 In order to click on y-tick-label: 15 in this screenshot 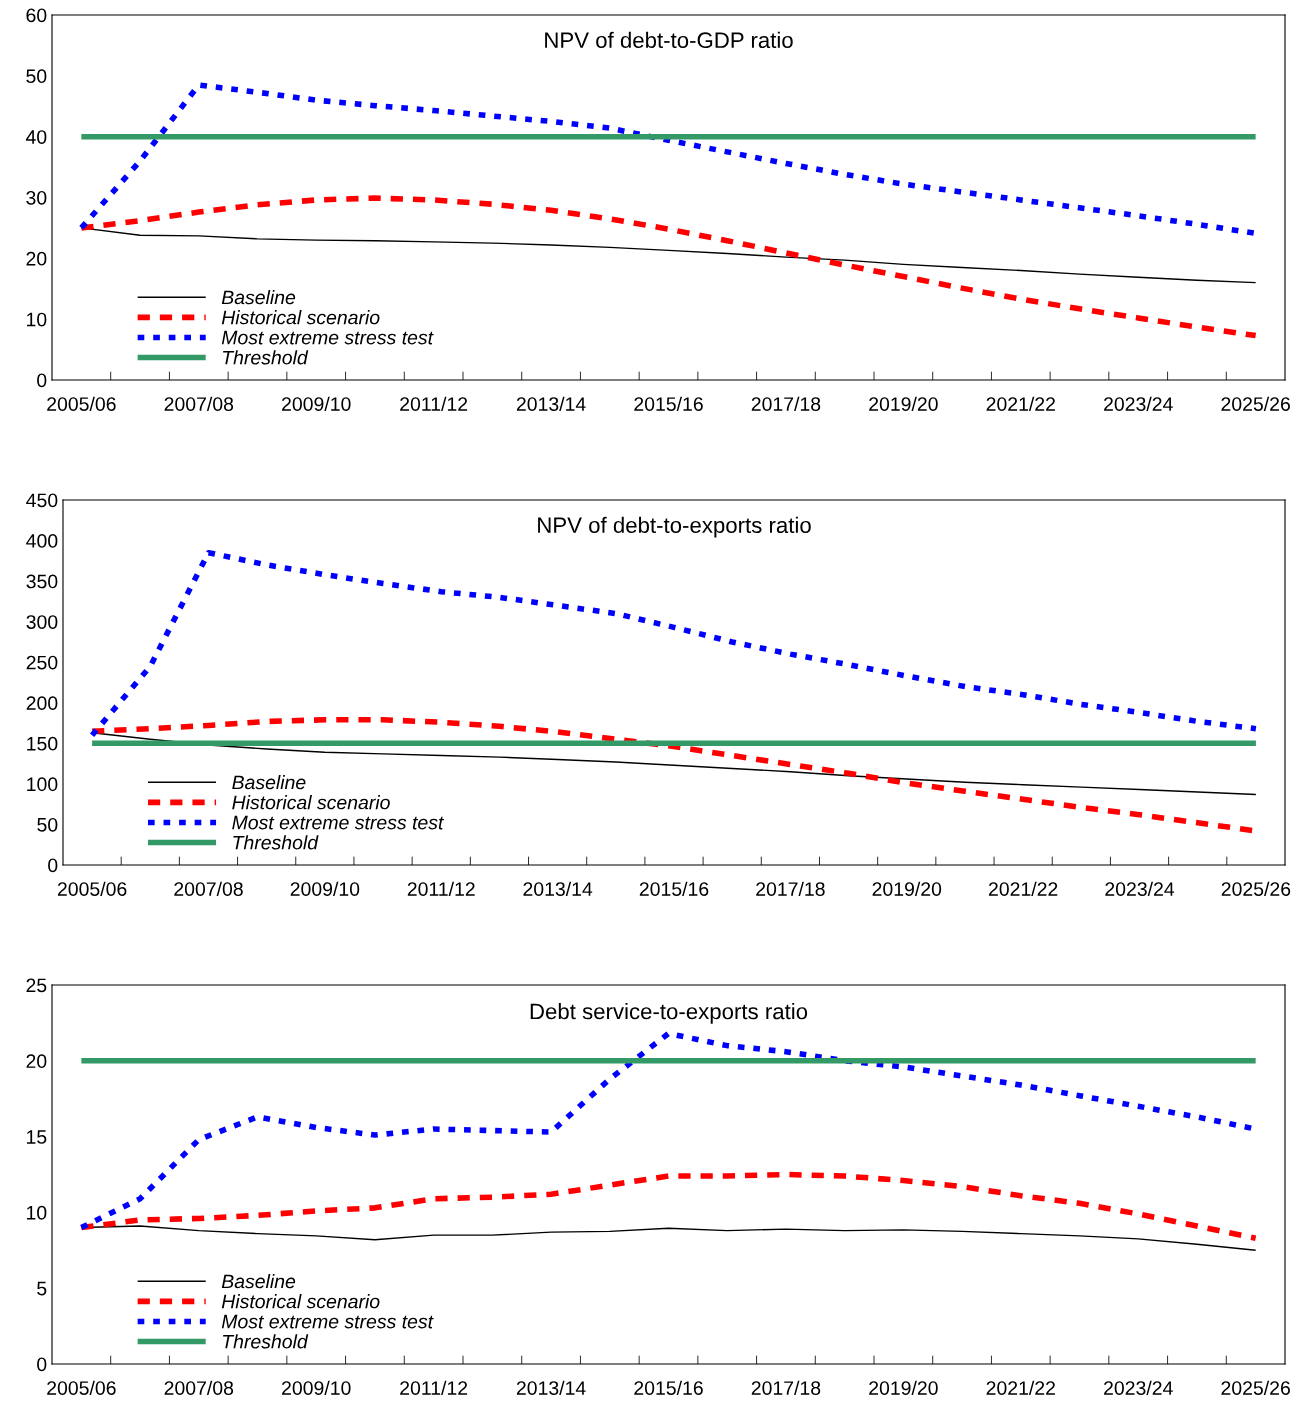, I will do `click(37, 1137)`.